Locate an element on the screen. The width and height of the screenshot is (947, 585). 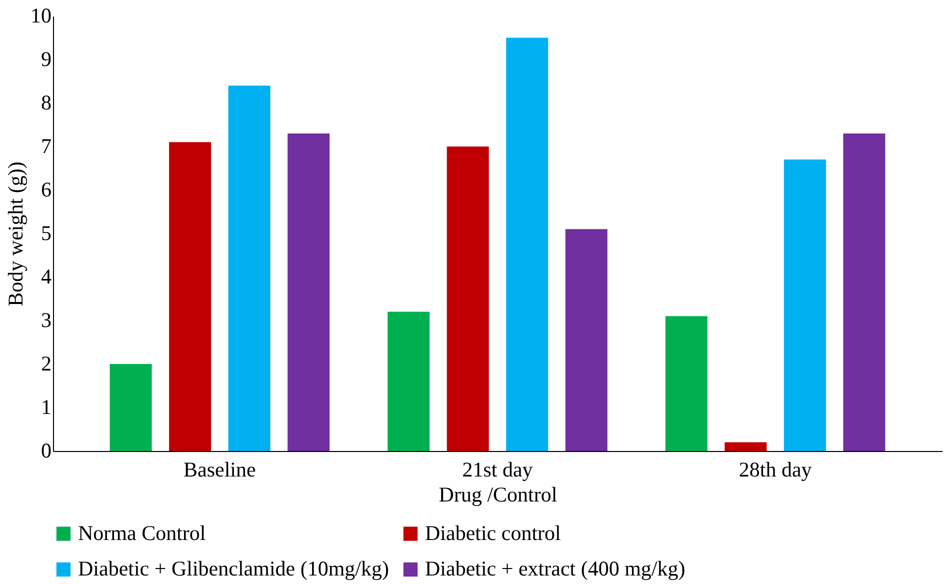
legend-label: Norma Control is located at coordinates (142, 532).